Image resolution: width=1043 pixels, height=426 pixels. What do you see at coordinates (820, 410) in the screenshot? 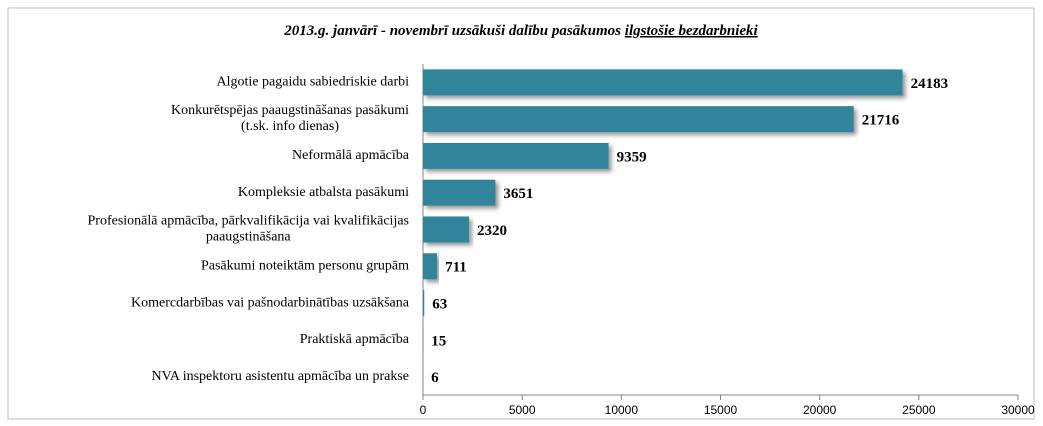
I see `x-tick-label: 20000` at bounding box center [820, 410].